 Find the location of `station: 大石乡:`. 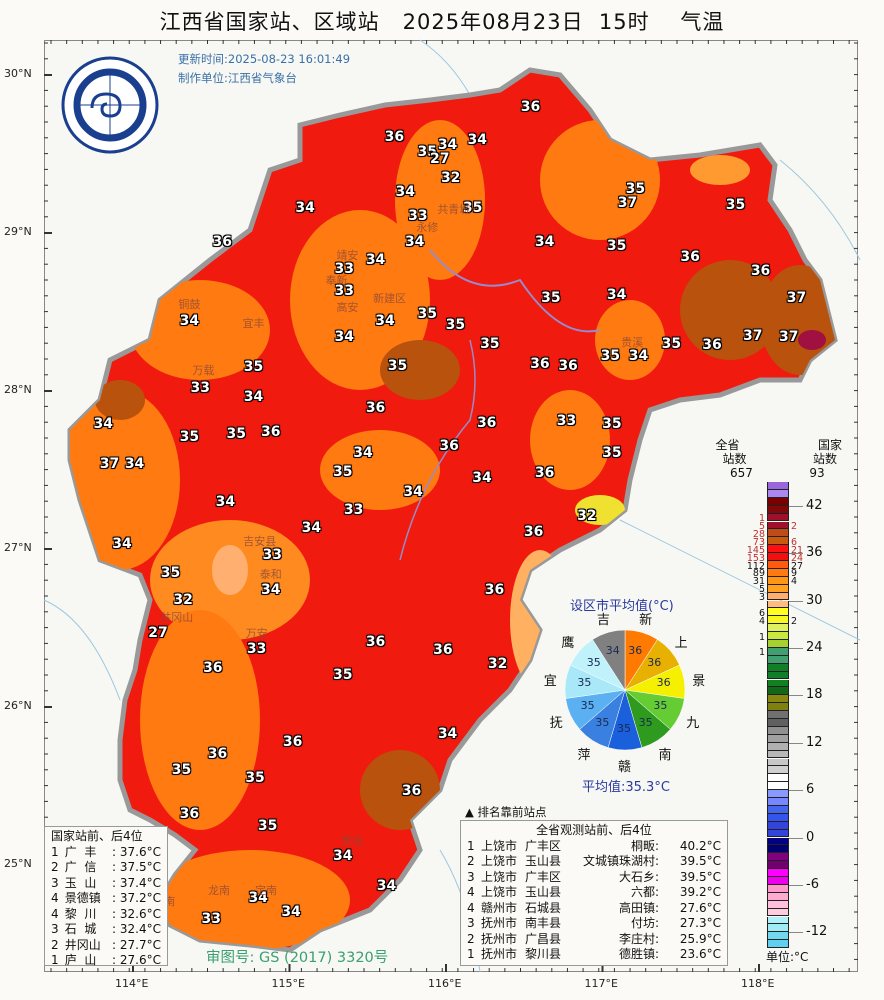

station: 大石乡: is located at coordinates (638, 876).